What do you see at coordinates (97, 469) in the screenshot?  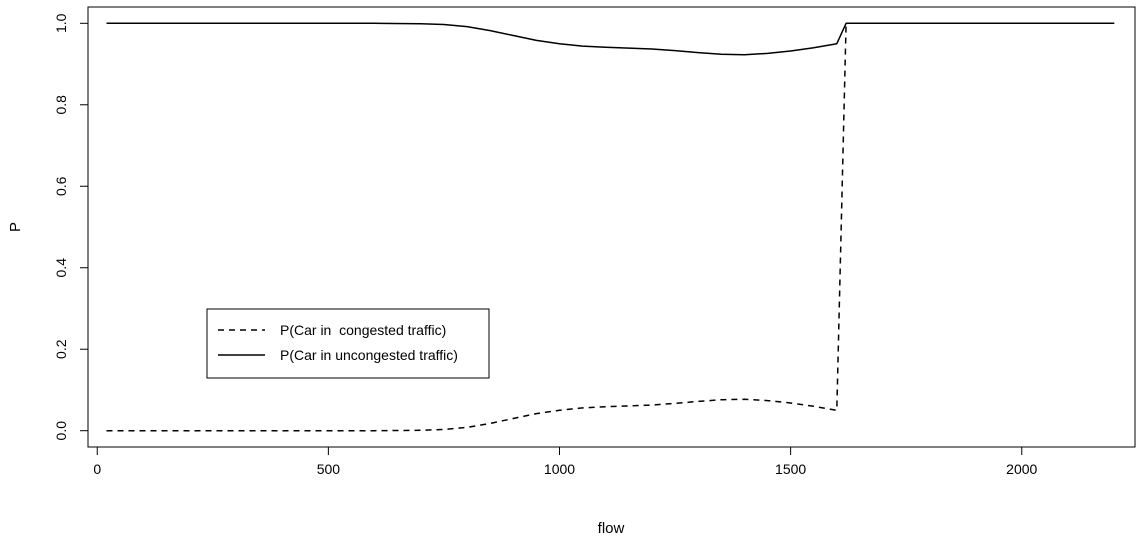 I see `x-tick-label: 0` at bounding box center [97, 469].